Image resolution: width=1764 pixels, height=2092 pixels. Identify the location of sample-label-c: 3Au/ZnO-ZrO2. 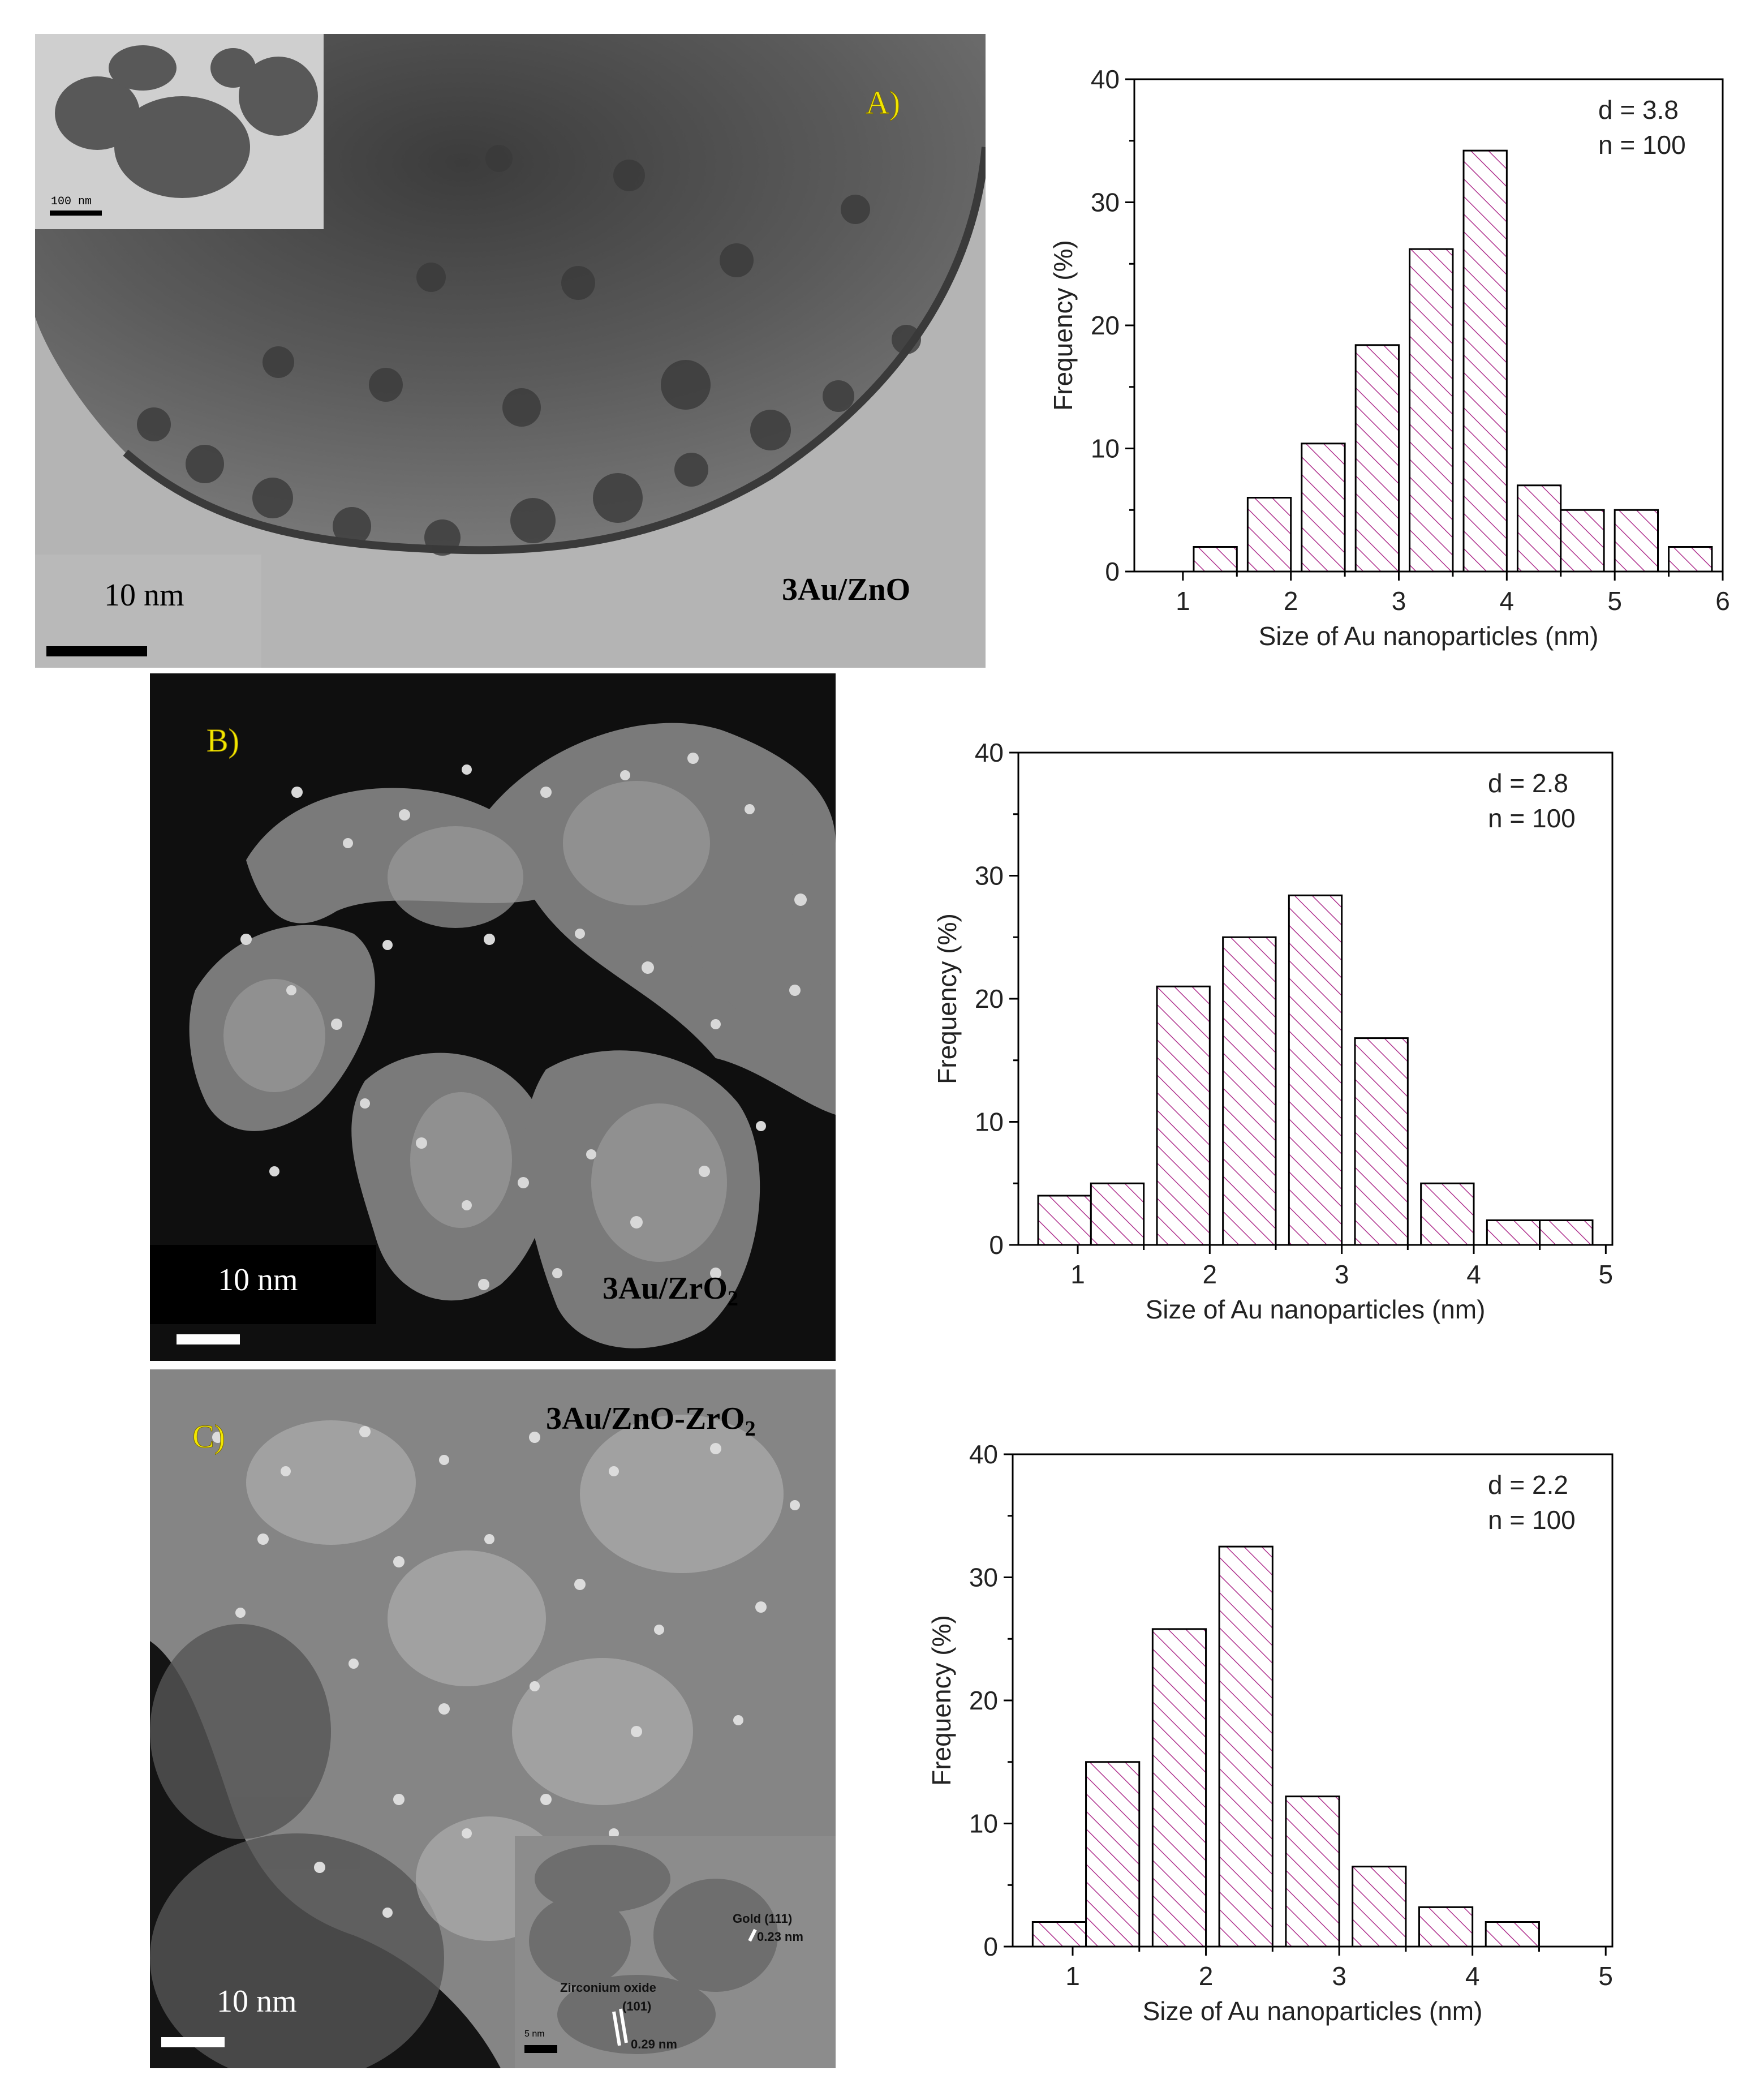
(651, 1421).